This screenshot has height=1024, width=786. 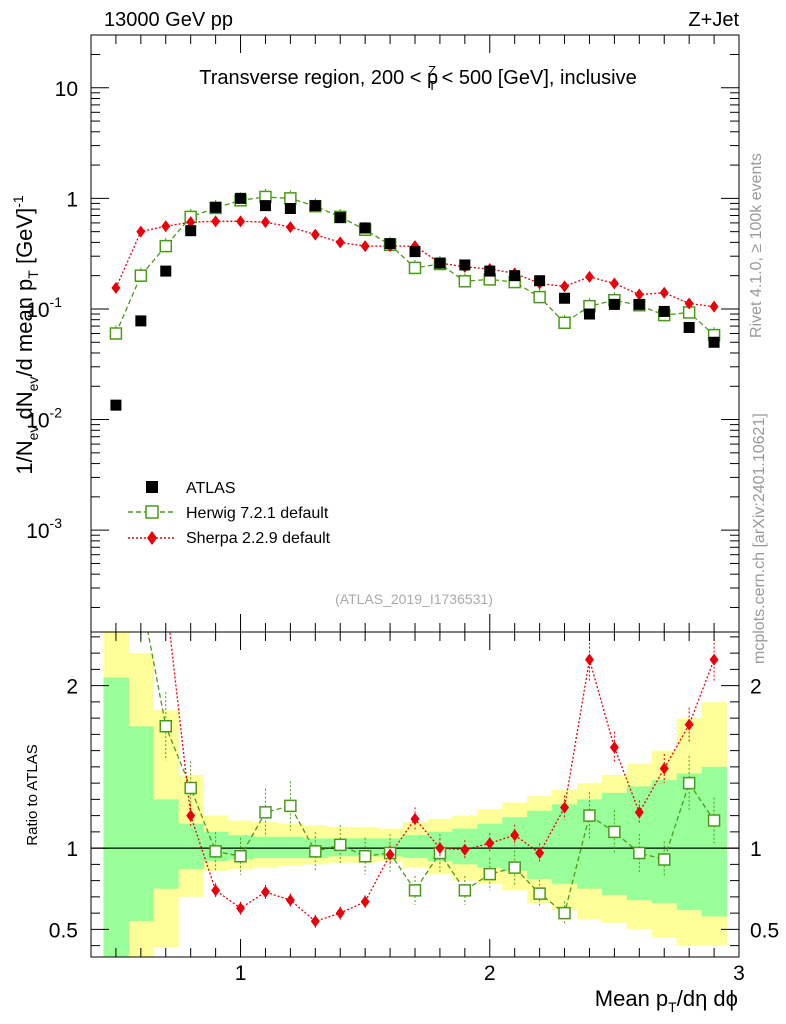 What do you see at coordinates (72, 849) in the screenshot?
I see `ratio-y-tick-label-left: 1` at bounding box center [72, 849].